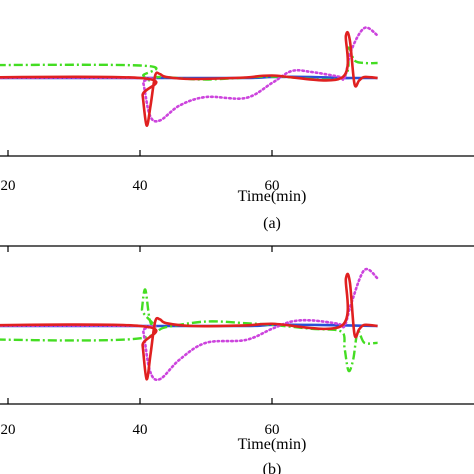 The width and height of the screenshot is (474, 474). What do you see at coordinates (272, 223) in the screenshot?
I see `panel-label-a: (a)` at bounding box center [272, 223].